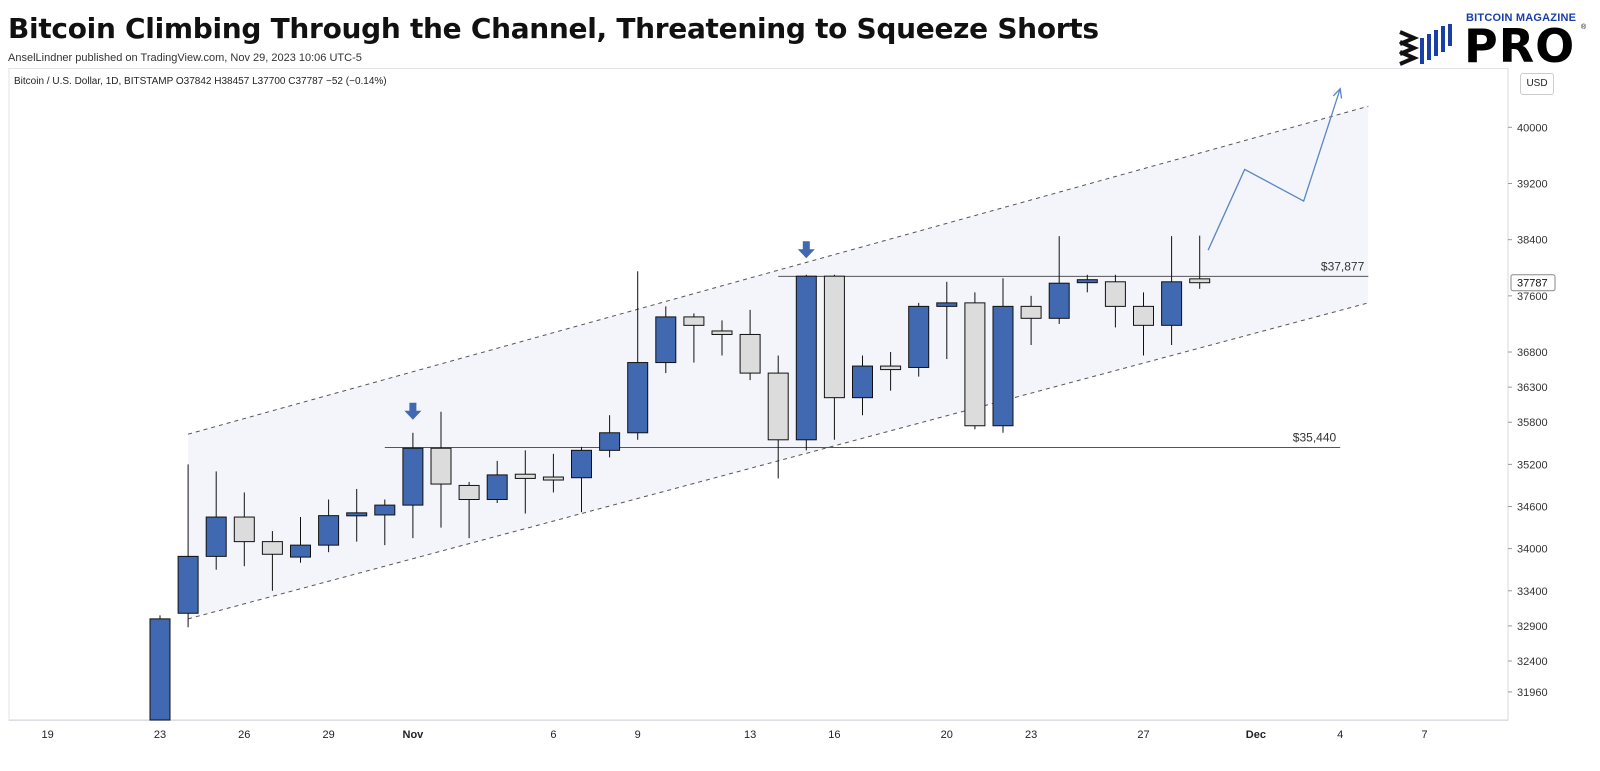 Image resolution: width=1600 pixels, height=771 pixels. What do you see at coordinates (1532, 241) in the screenshot?
I see `y-tick-label: 38400` at bounding box center [1532, 241].